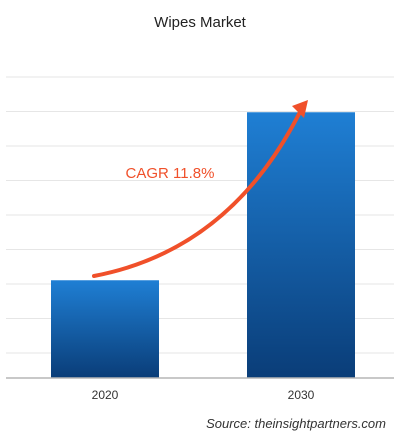 This screenshot has width=400, height=440. What do you see at coordinates (170, 173) in the screenshot?
I see `cagr-annotation: CAGR 11.8%` at bounding box center [170, 173].